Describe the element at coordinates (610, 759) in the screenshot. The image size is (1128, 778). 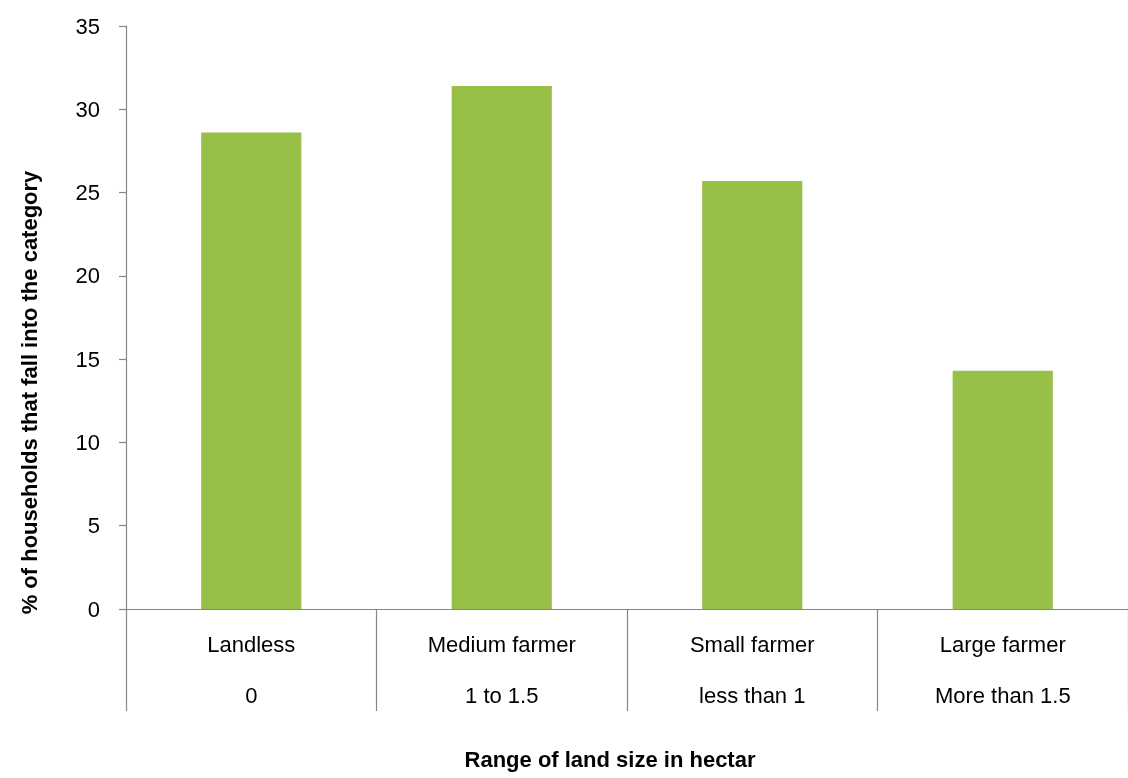
I see `x-axis-title: Range of land size in hectar` at that location.